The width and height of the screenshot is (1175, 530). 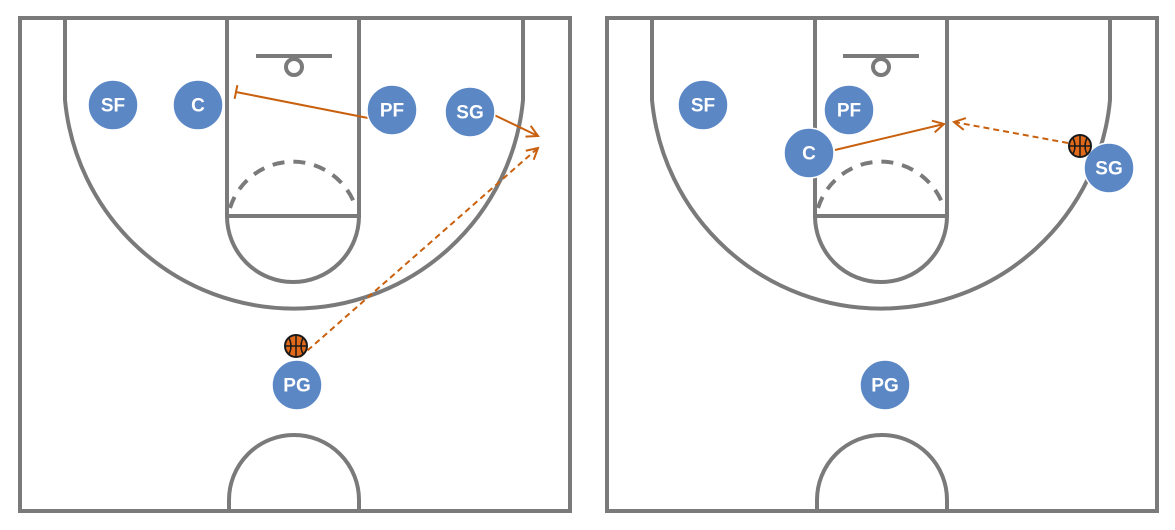 What do you see at coordinates (418, 253) in the screenshot?
I see `pass-pg-to-sg` at bounding box center [418, 253].